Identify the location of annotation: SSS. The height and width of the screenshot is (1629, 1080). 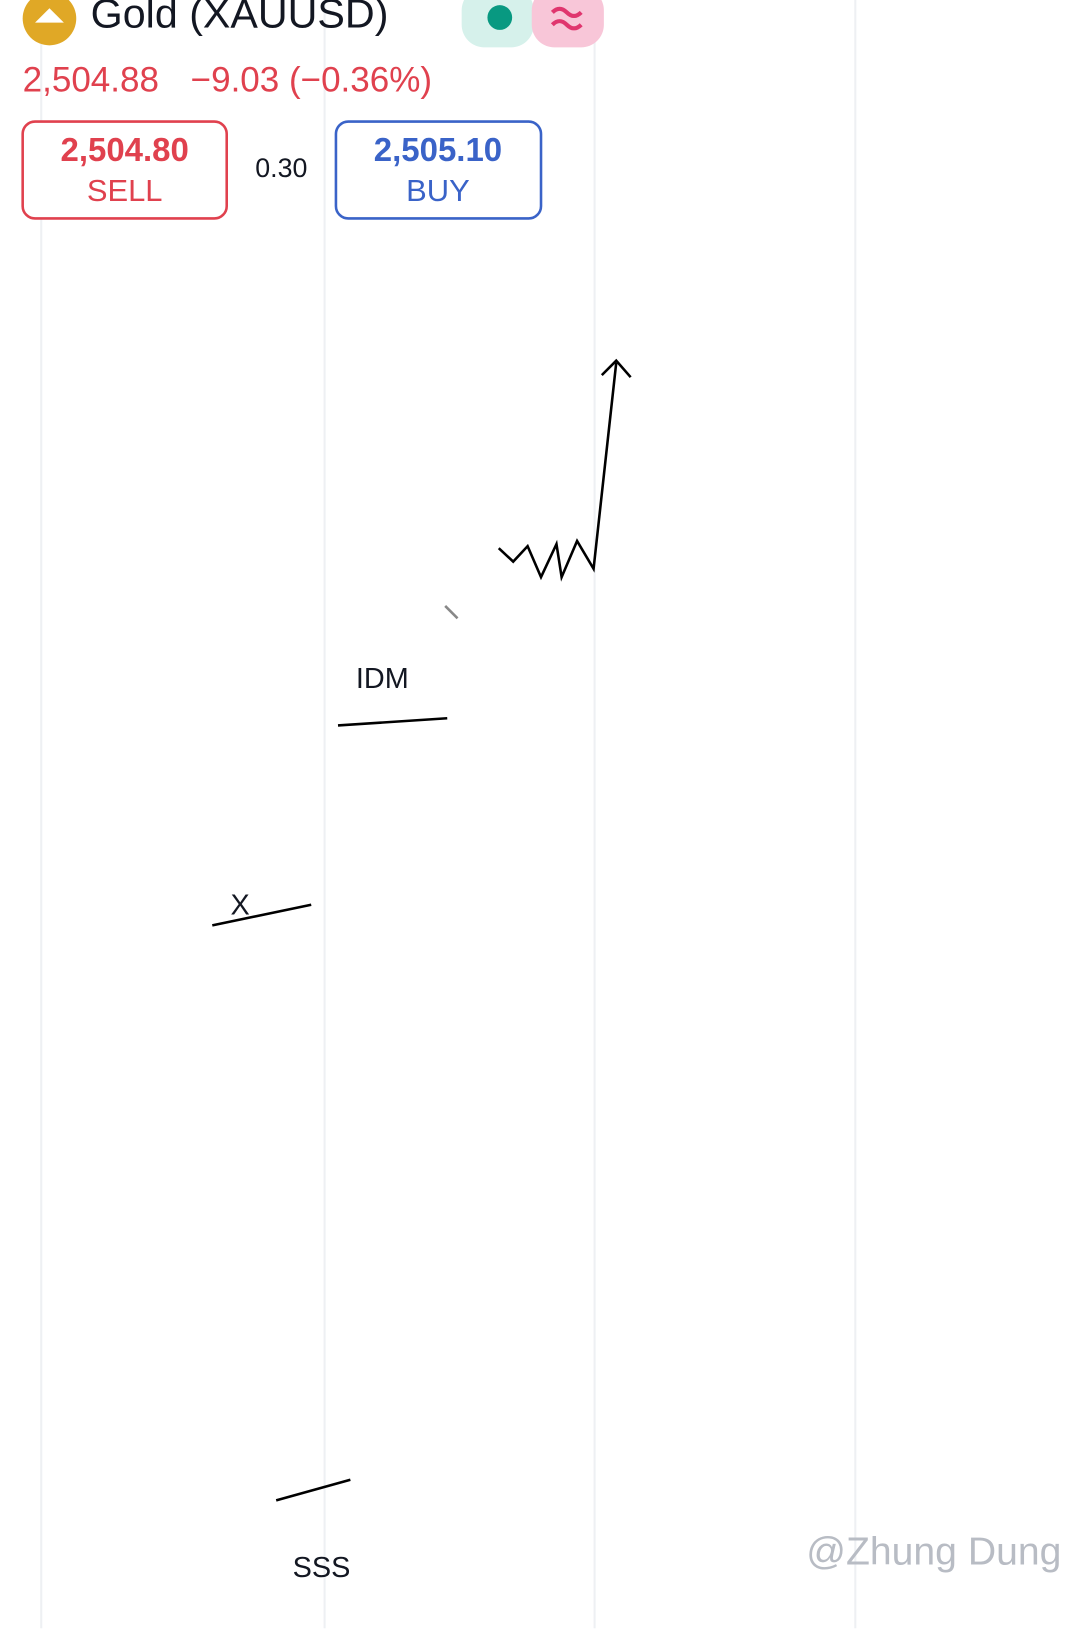
(322, 1568).